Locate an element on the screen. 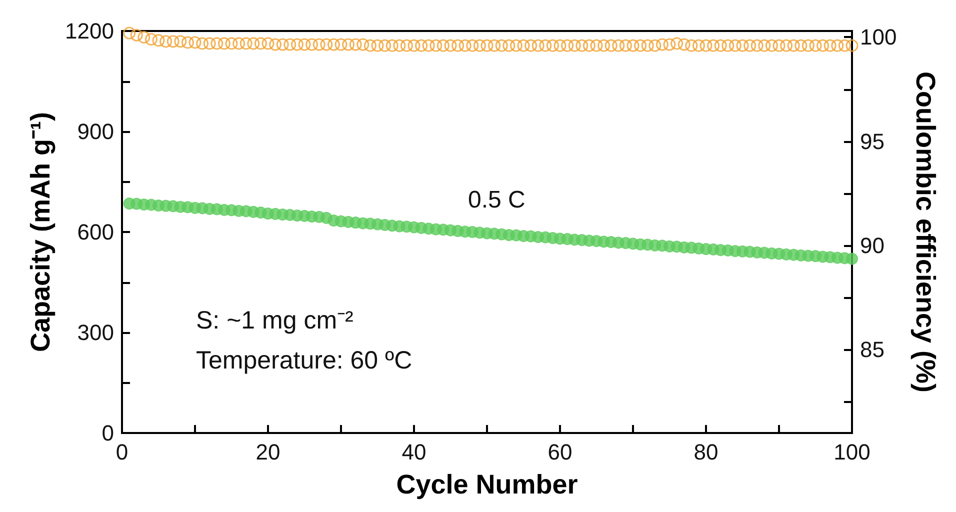 This screenshot has width=956, height=512. y2-tick-label: 90 is located at coordinates (872, 245).